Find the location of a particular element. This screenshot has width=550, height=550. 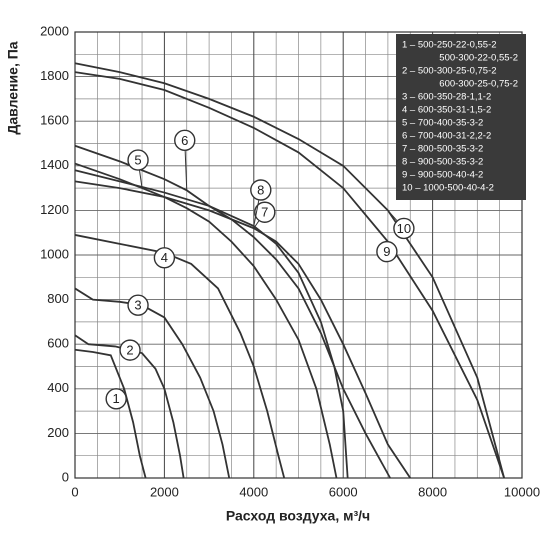

curve-label: 1 is located at coordinates (116, 398).